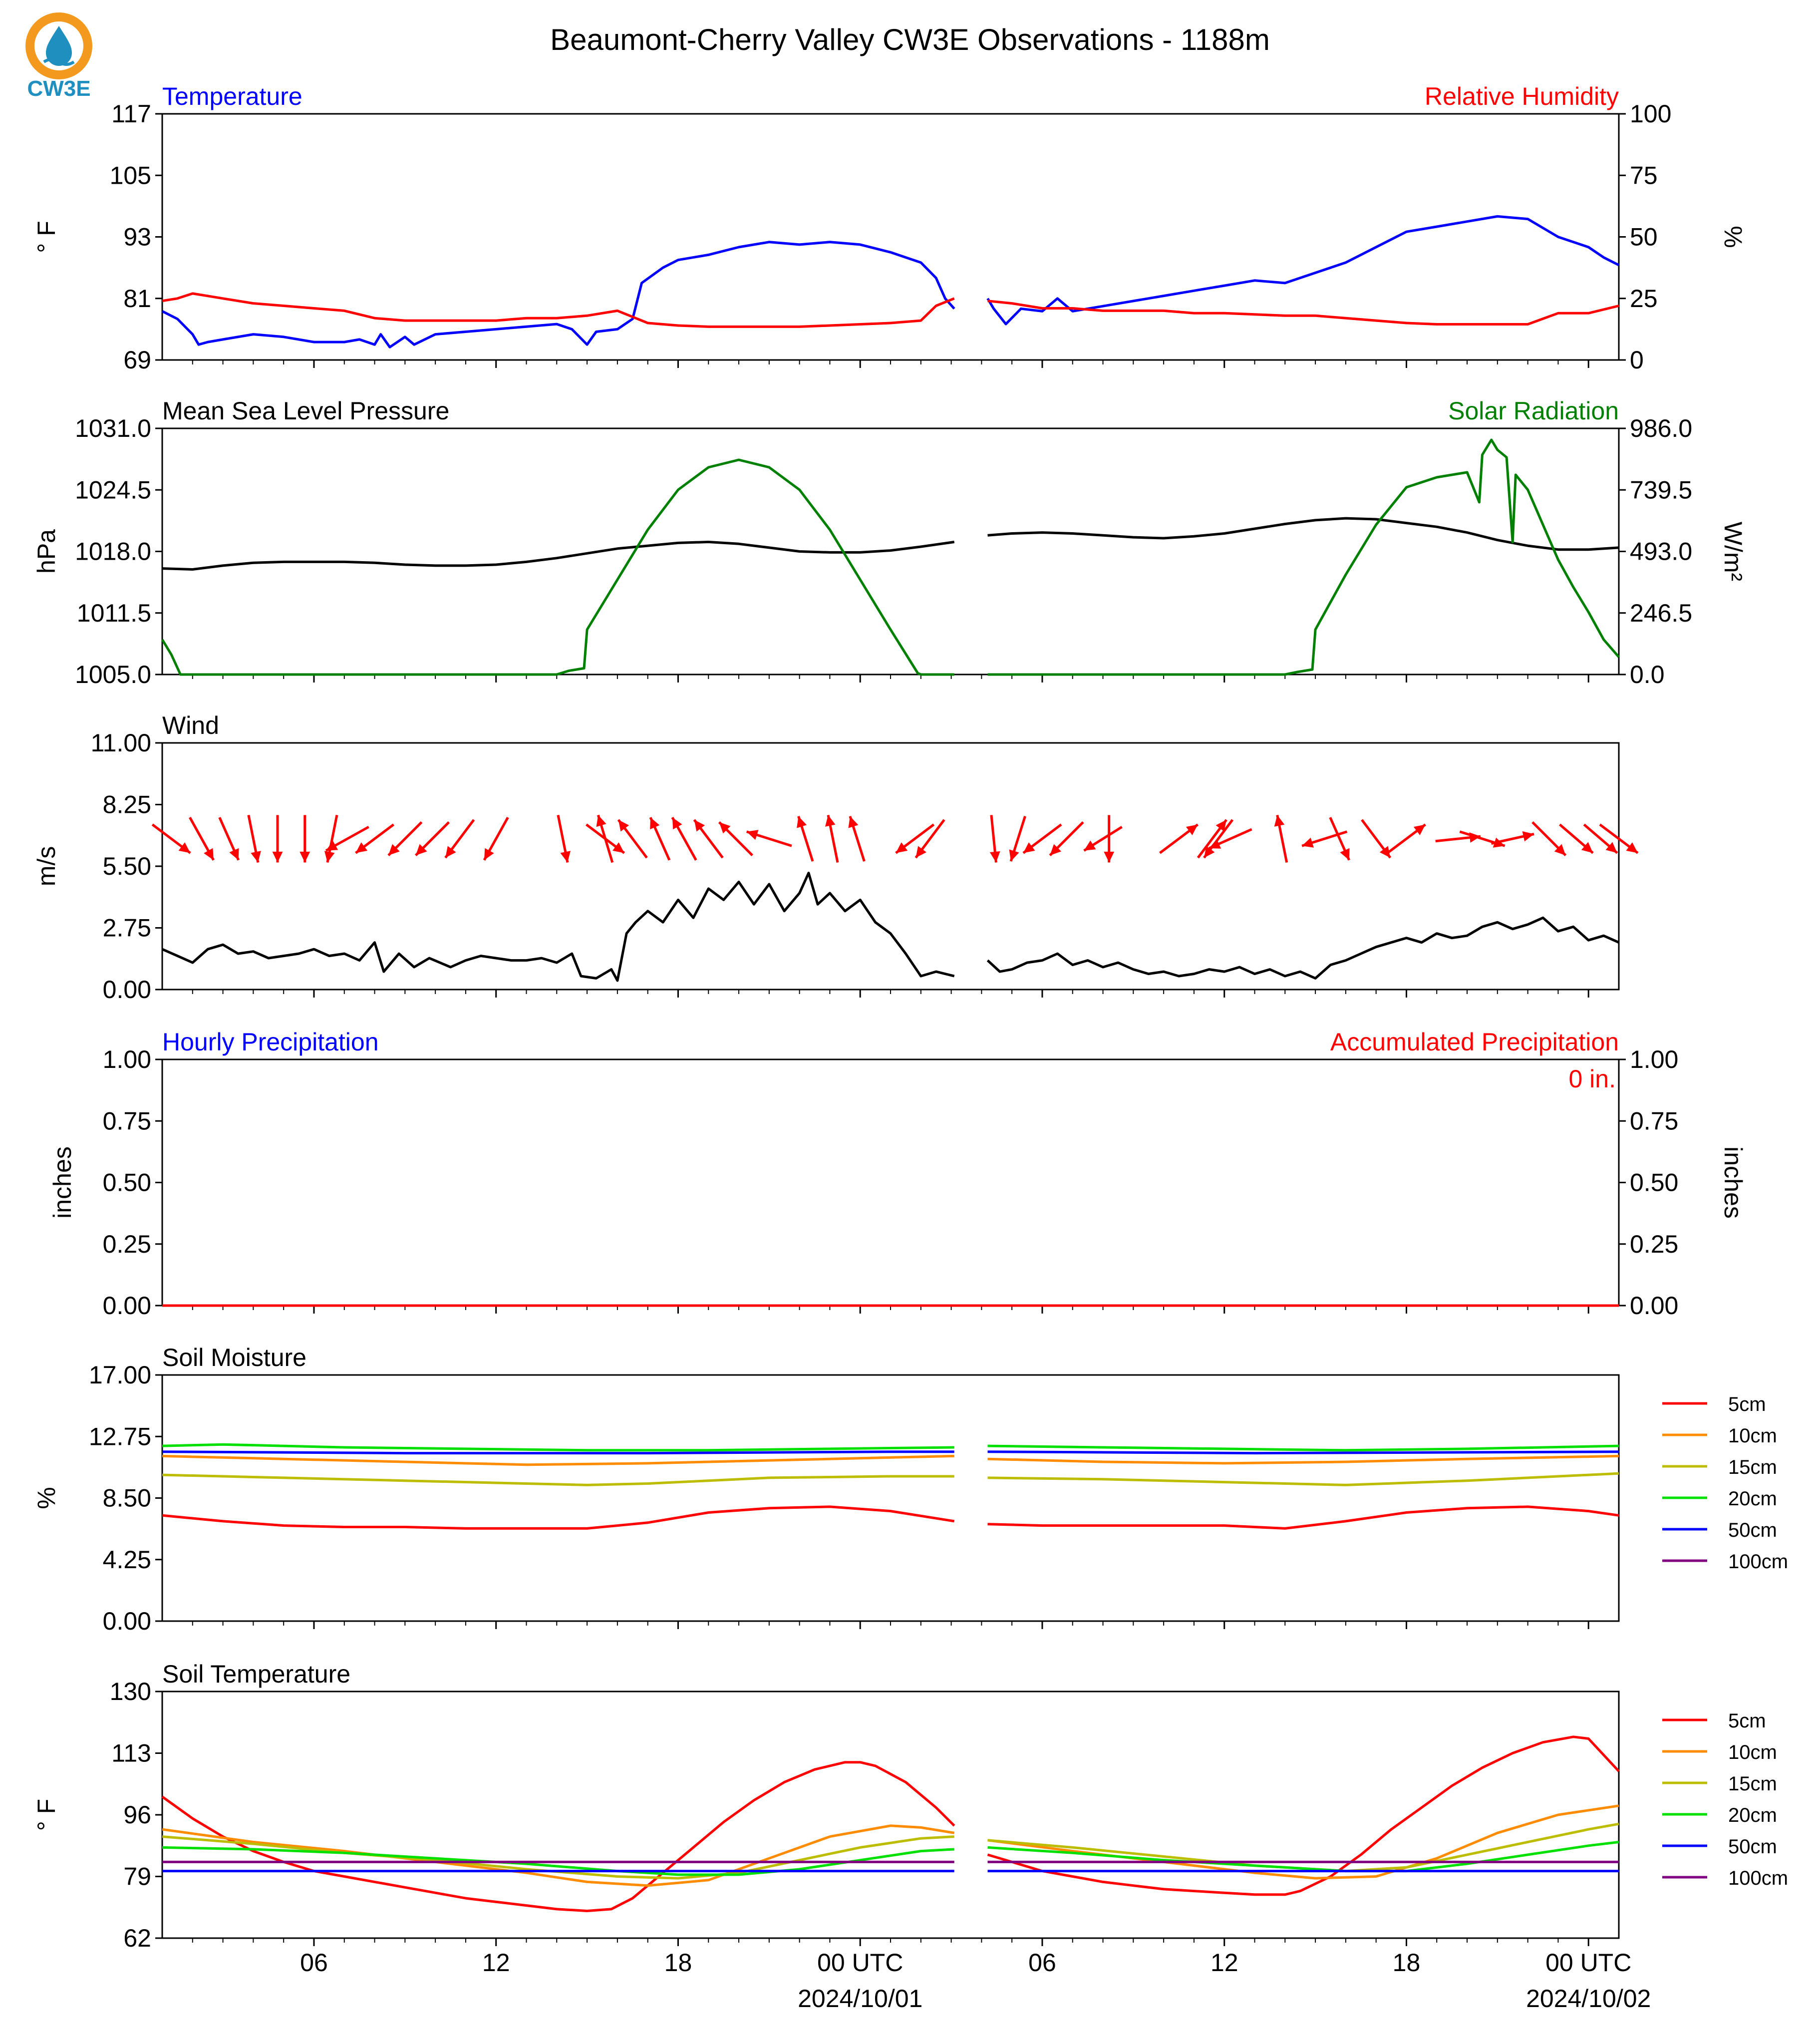  I want to click on y-tick-label-left: 117, so click(131, 114).